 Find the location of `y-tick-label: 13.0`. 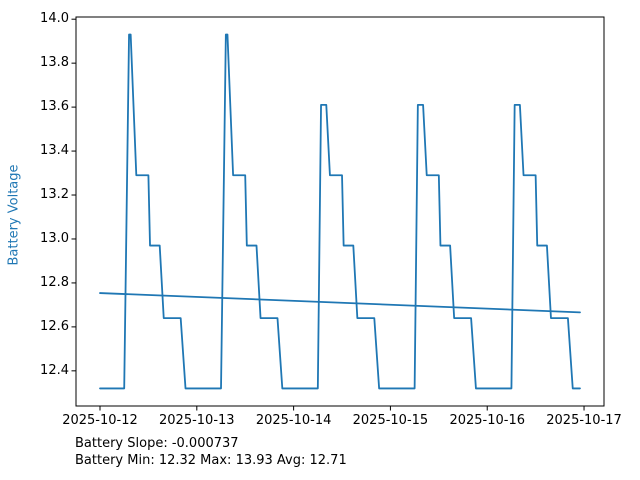

y-tick-label: 13.0 is located at coordinates (54, 238).